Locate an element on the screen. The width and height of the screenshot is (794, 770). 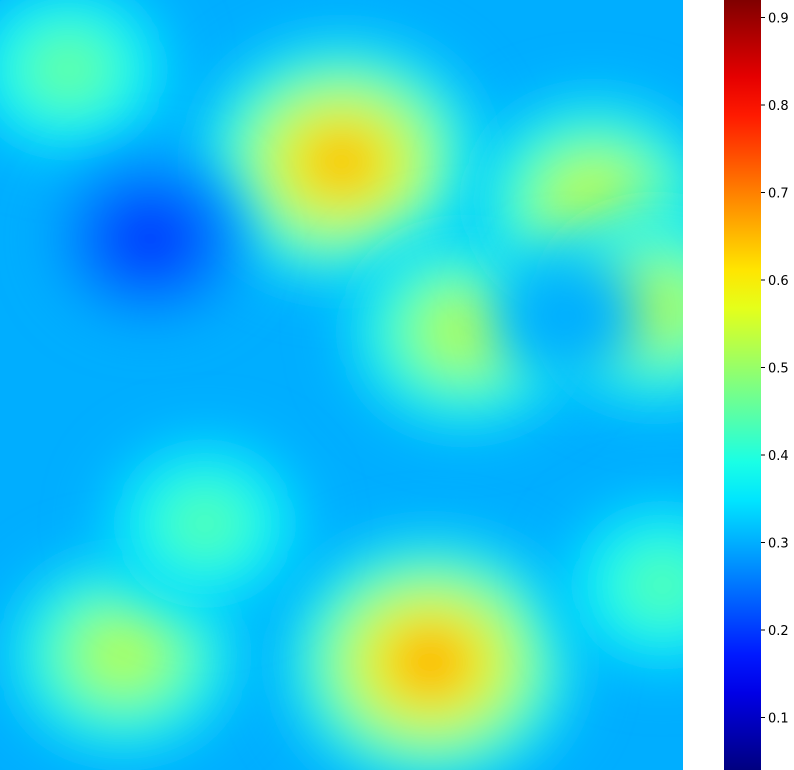
colorbar-tick-label: 0.8 is located at coordinates (778, 106).